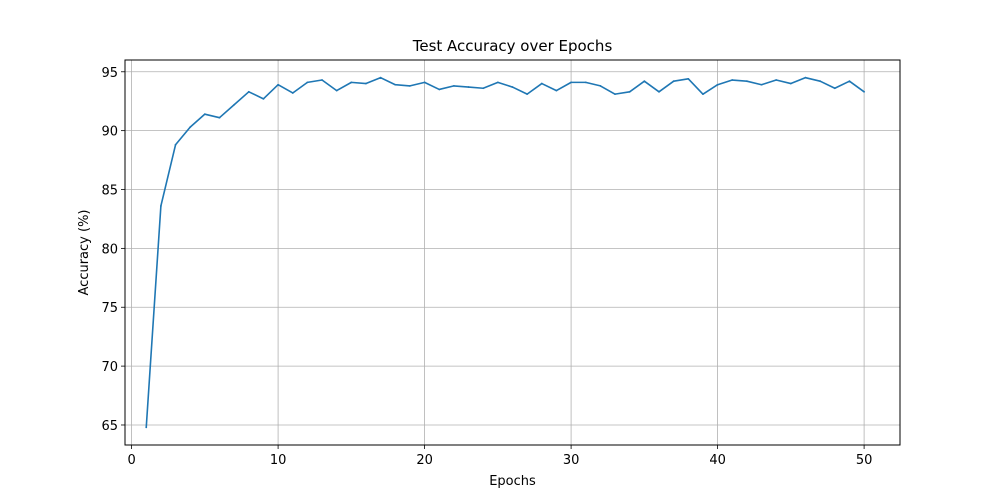 This screenshot has width=1000, height=500. What do you see at coordinates (717, 460) in the screenshot?
I see `x-tick-label: 40` at bounding box center [717, 460].